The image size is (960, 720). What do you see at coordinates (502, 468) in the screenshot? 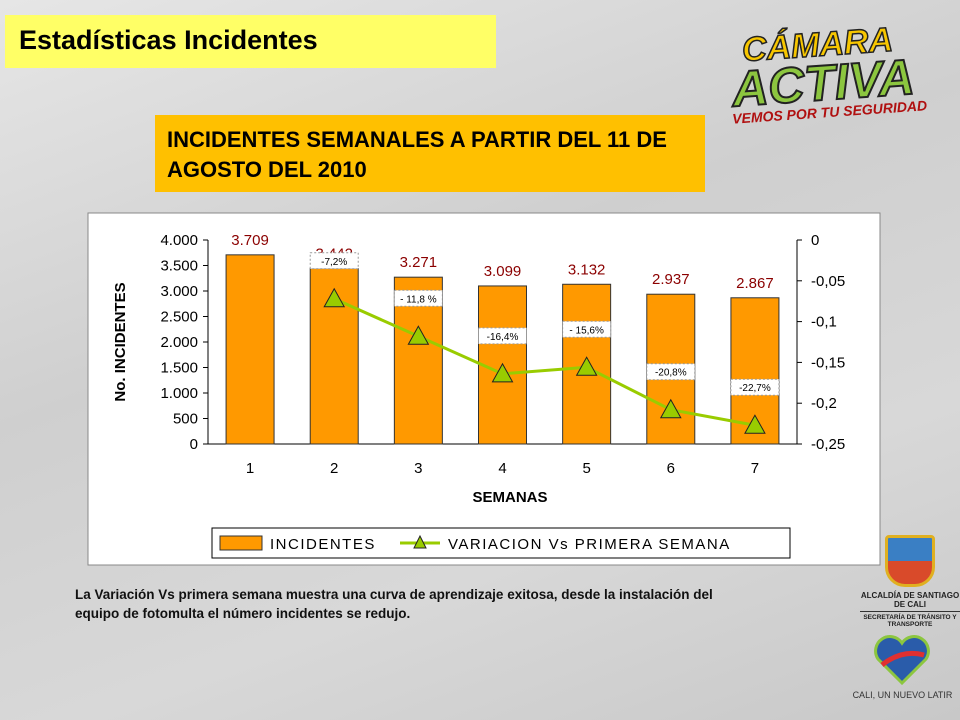
I see `x-tick-label: 4` at bounding box center [502, 468].